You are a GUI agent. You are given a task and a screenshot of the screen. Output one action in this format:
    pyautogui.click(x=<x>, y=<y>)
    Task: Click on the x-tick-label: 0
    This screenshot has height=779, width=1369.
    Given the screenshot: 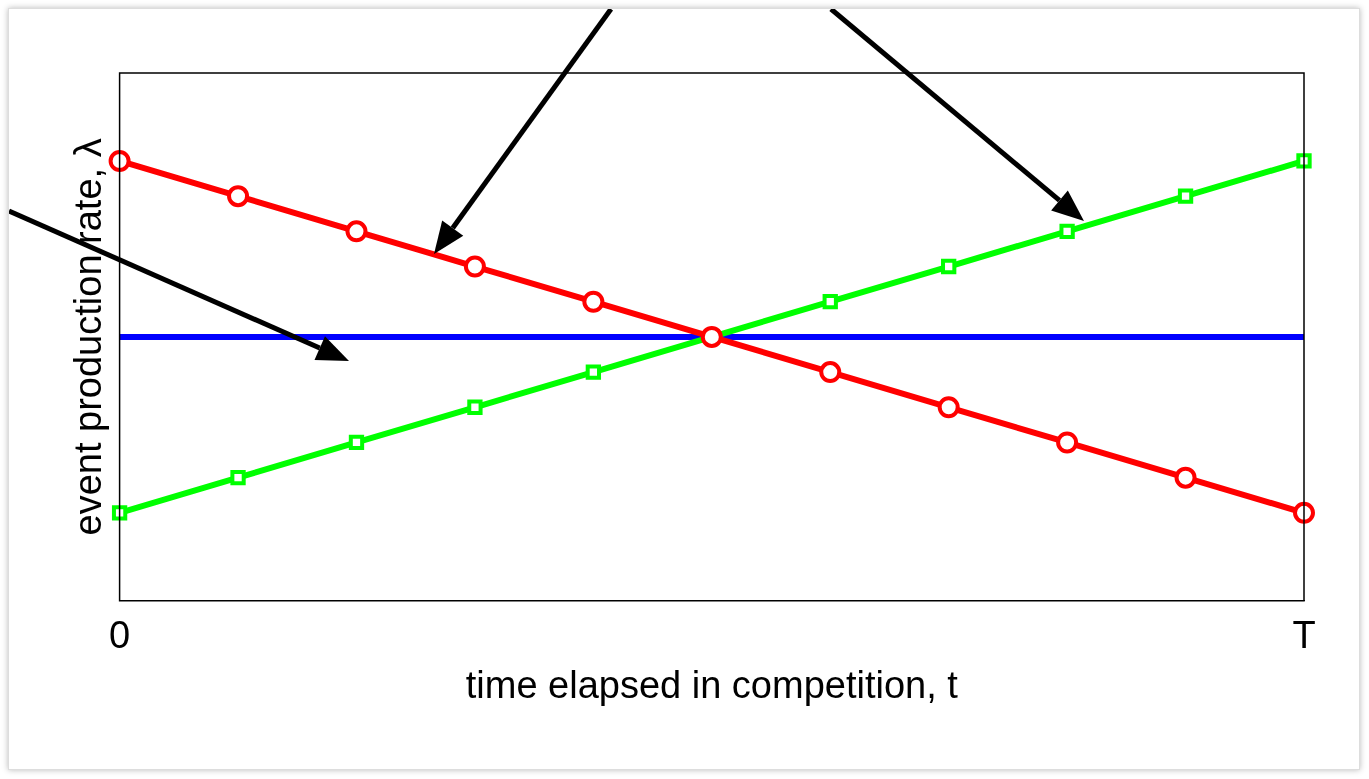 What is the action you would take?
    pyautogui.click(x=120, y=635)
    